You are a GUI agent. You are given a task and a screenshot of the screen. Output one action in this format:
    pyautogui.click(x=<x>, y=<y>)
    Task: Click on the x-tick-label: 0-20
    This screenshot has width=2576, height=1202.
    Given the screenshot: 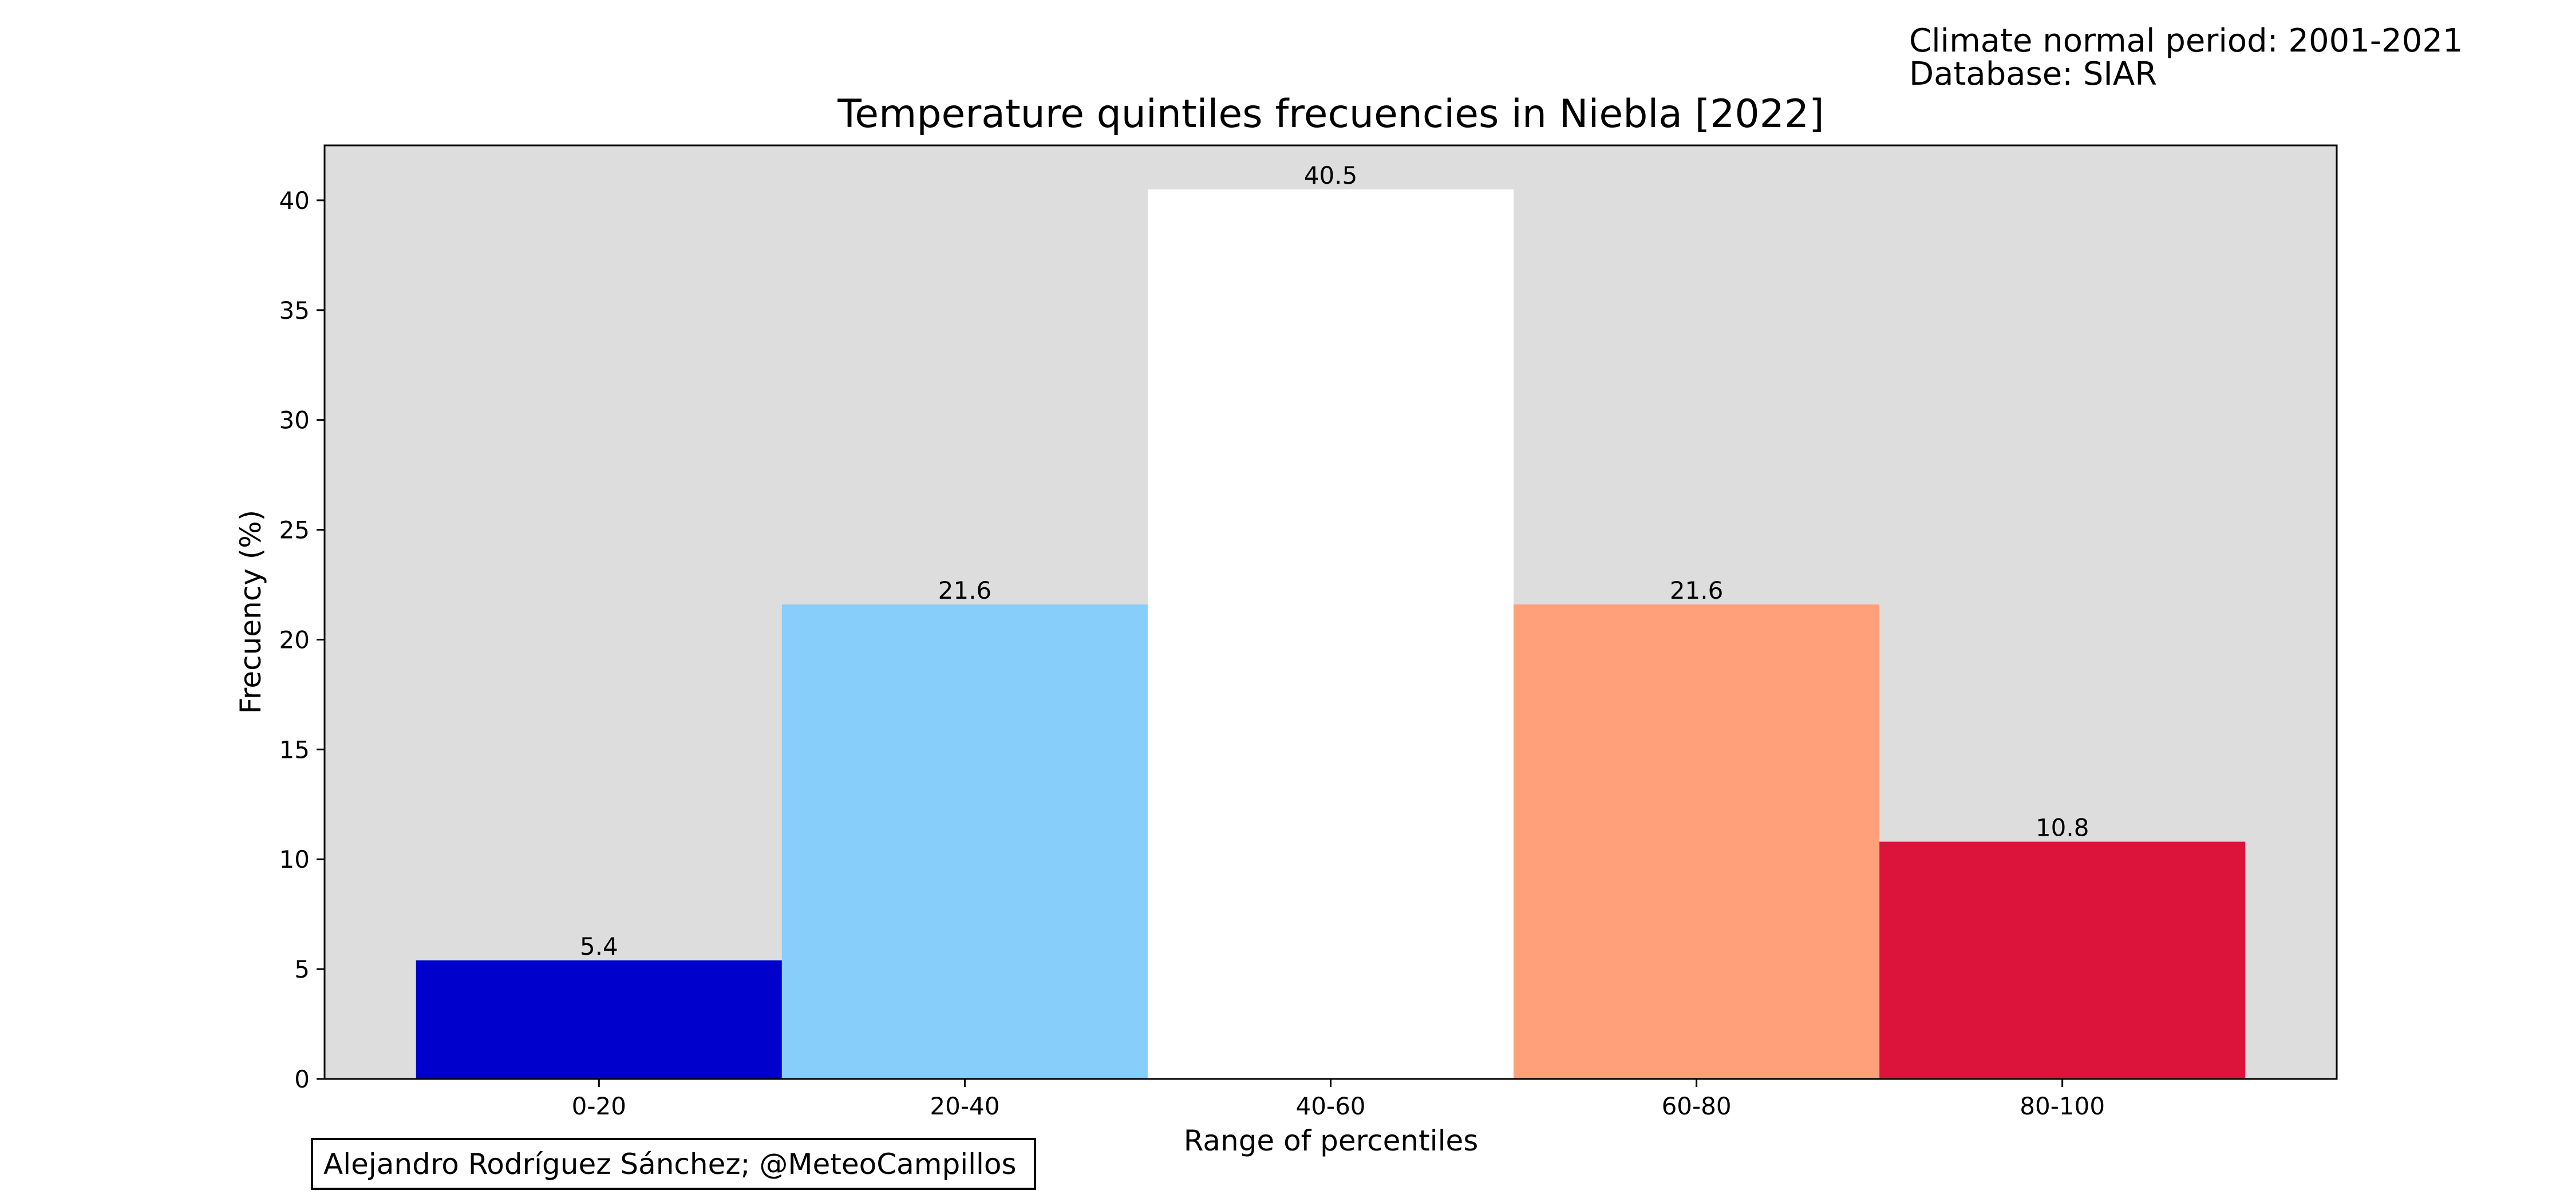 What is the action you would take?
    pyautogui.click(x=599, y=1106)
    